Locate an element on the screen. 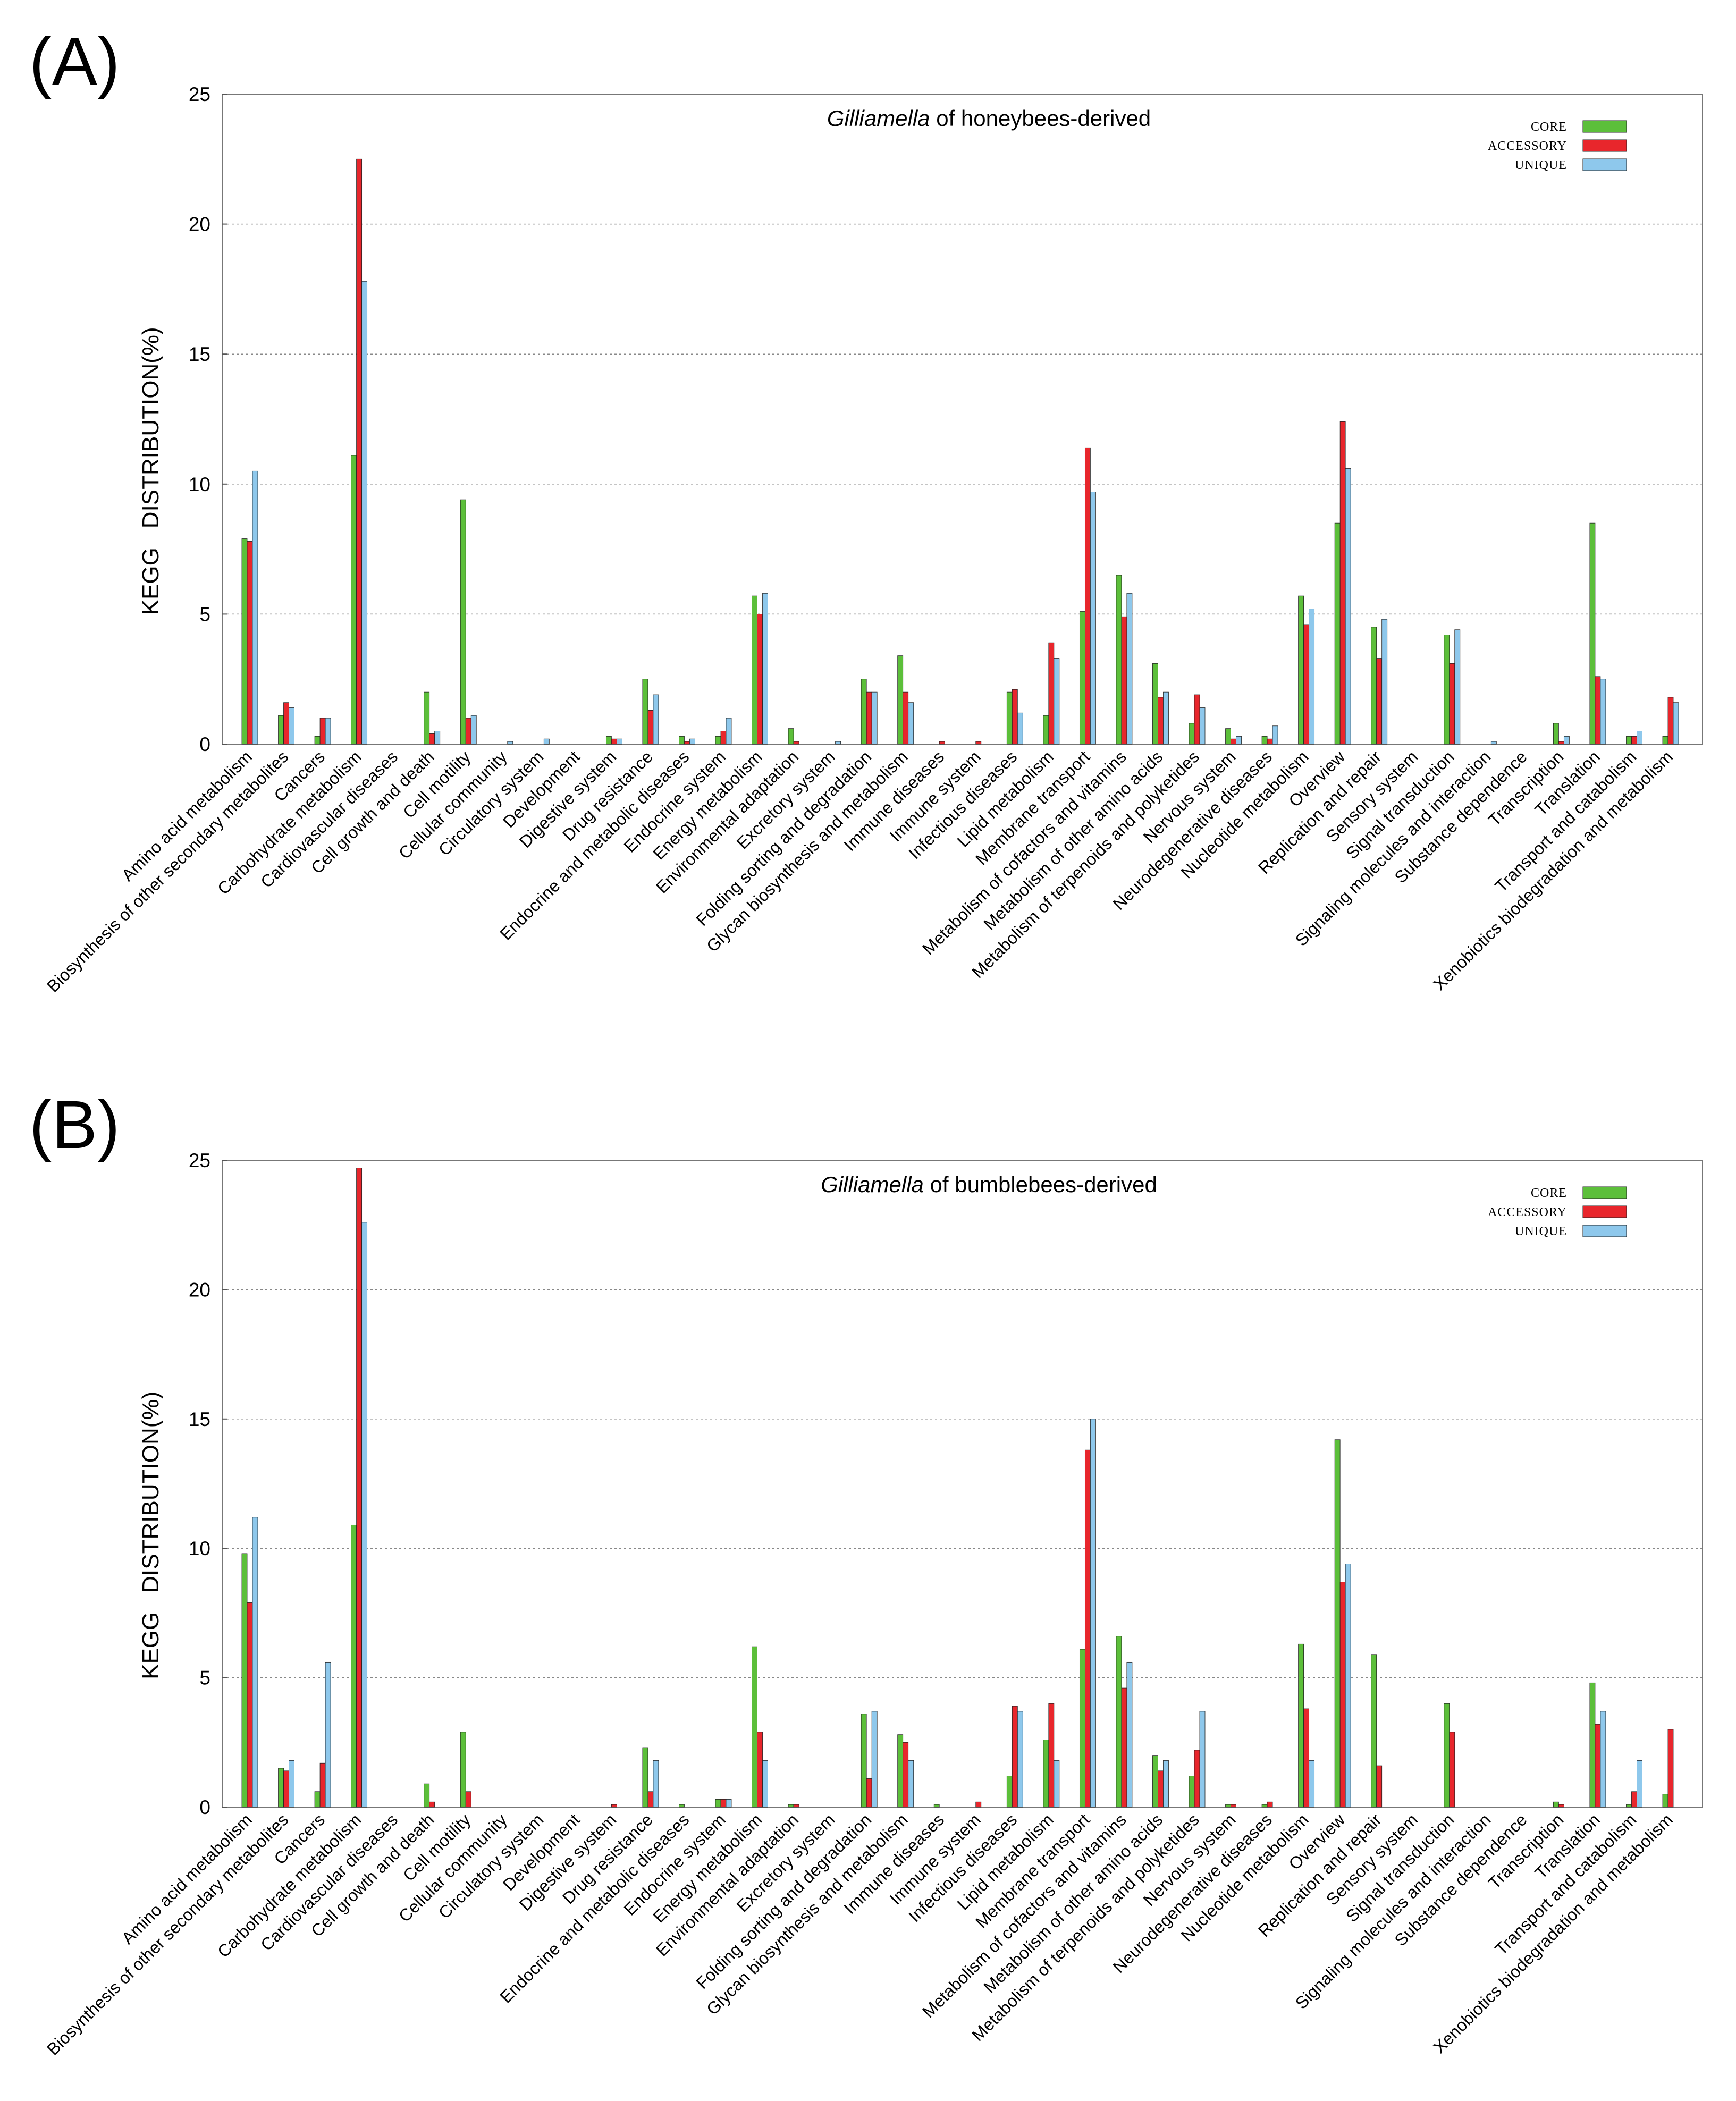  legend-swatch-accessory is located at coordinates (1604, 145).